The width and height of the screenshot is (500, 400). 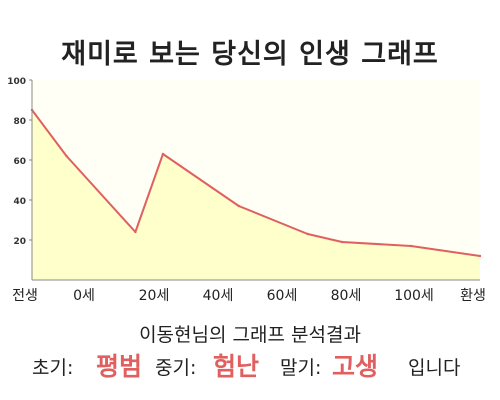 What do you see at coordinates (16, 82) in the screenshot?
I see `y-tick-label-100: 100` at bounding box center [16, 82].